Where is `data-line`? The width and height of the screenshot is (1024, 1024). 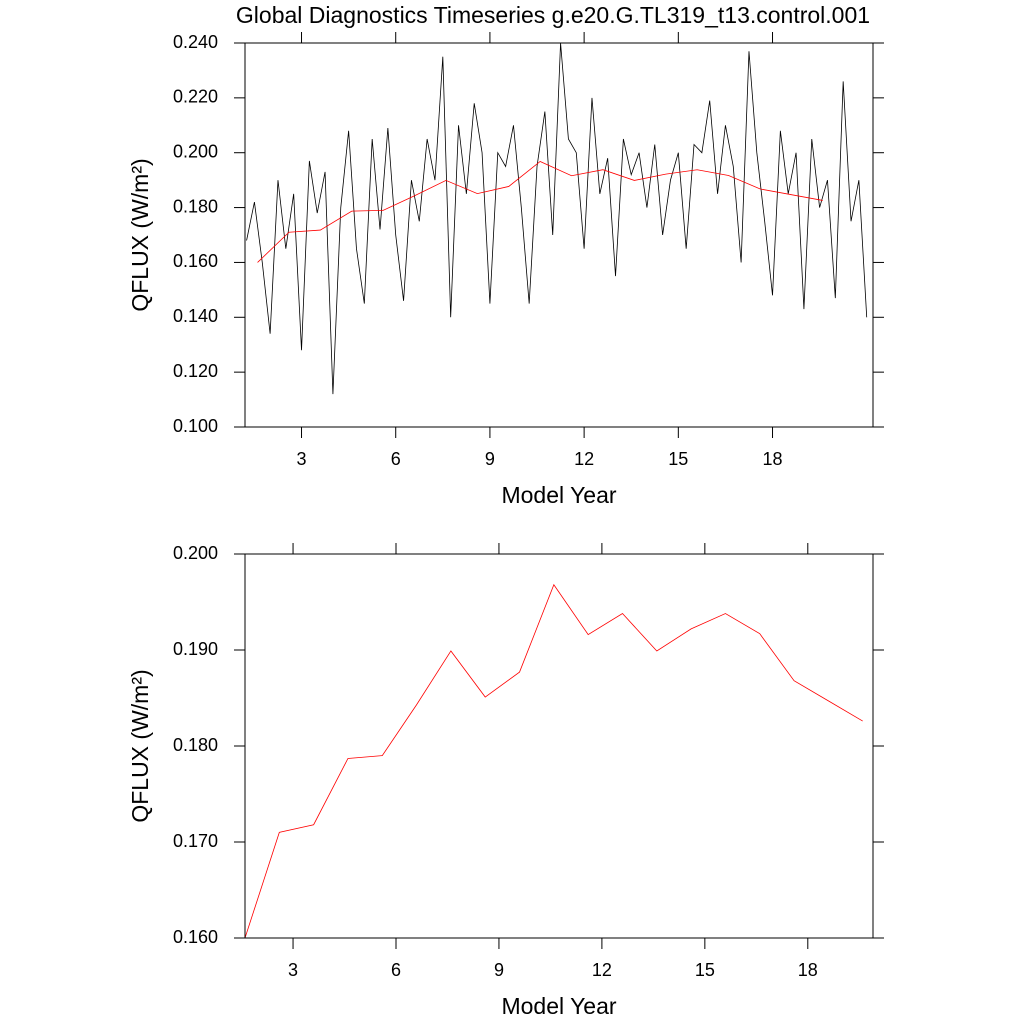
data-line is located at coordinates (540, 212).